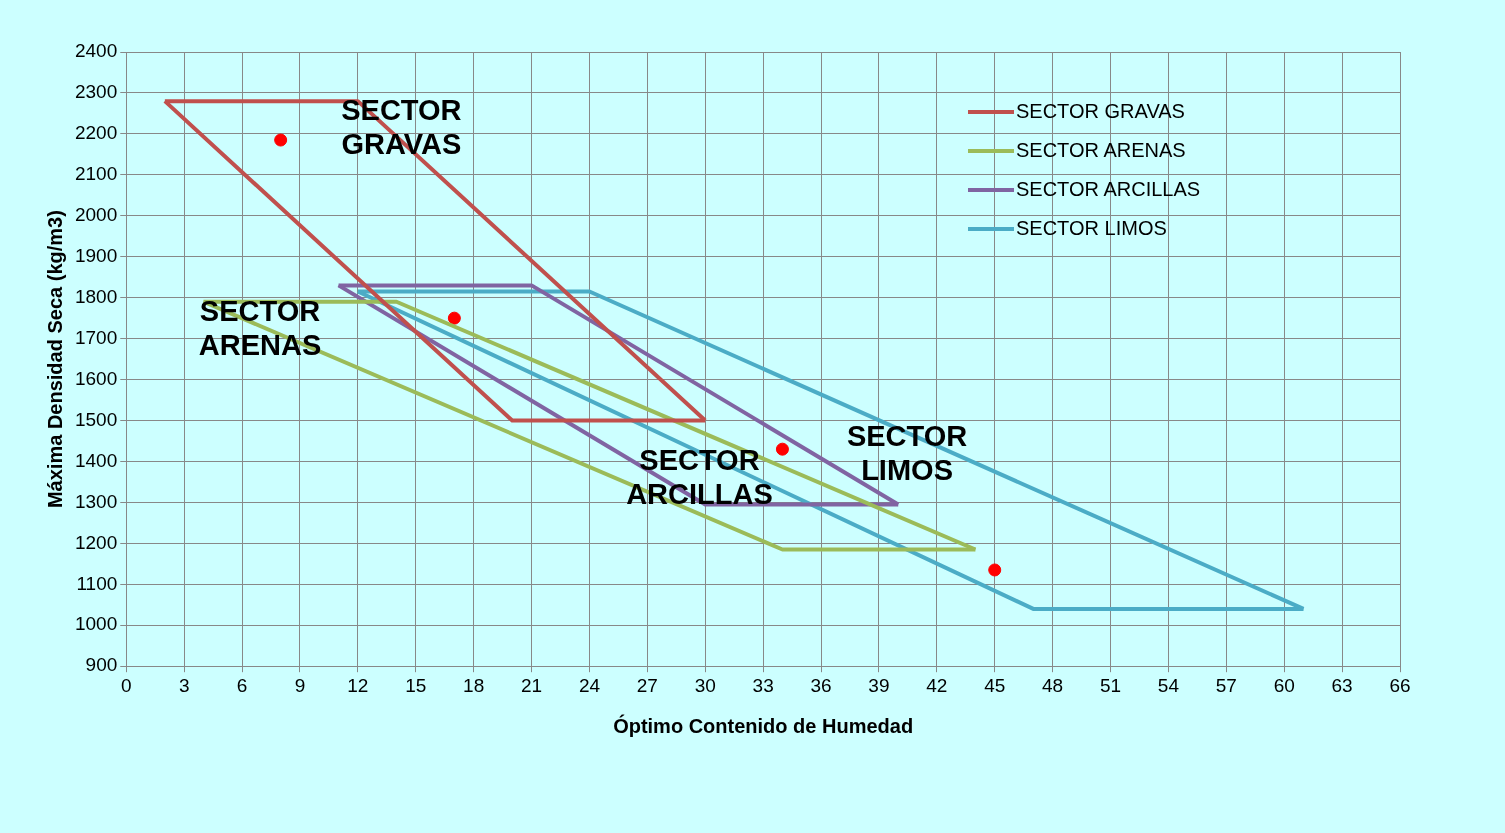 This screenshot has height=833, width=1505. What do you see at coordinates (416, 685) in the screenshot?
I see `x-tick-label: 15` at bounding box center [416, 685].